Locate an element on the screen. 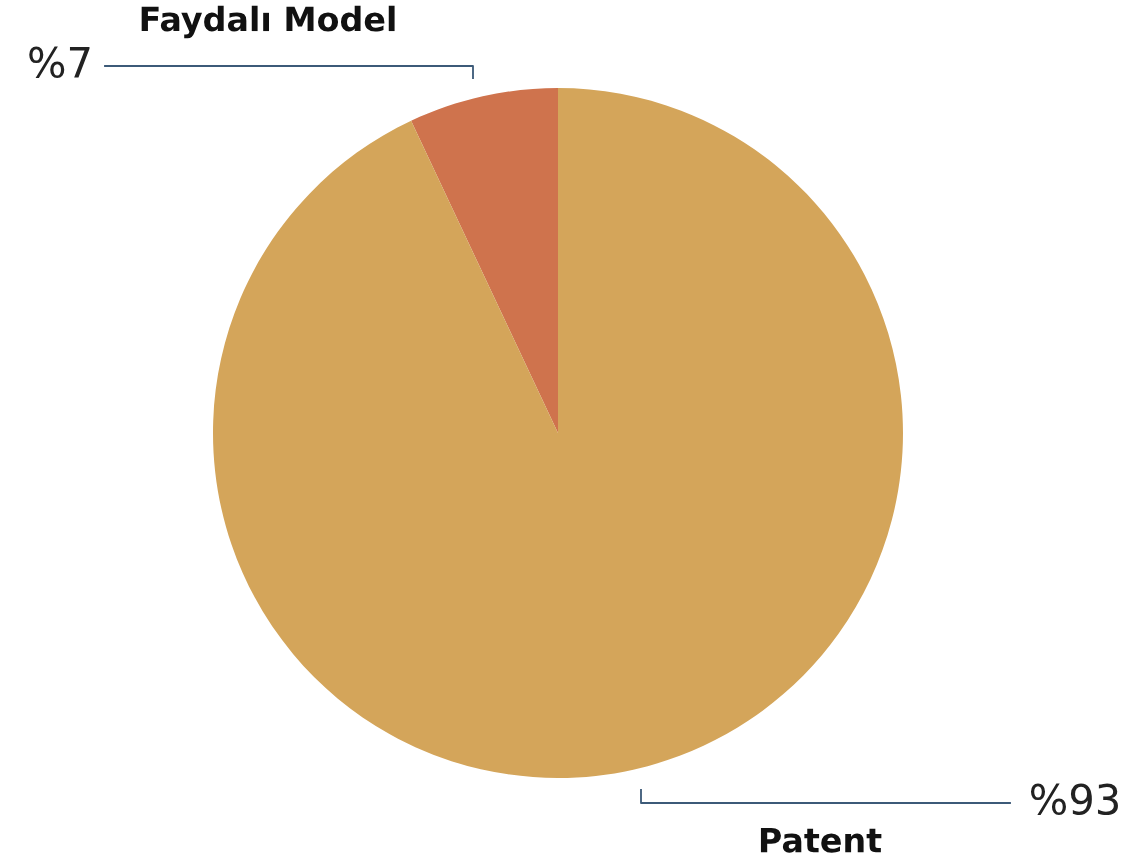  pie-slice is located at coordinates (484, 260).